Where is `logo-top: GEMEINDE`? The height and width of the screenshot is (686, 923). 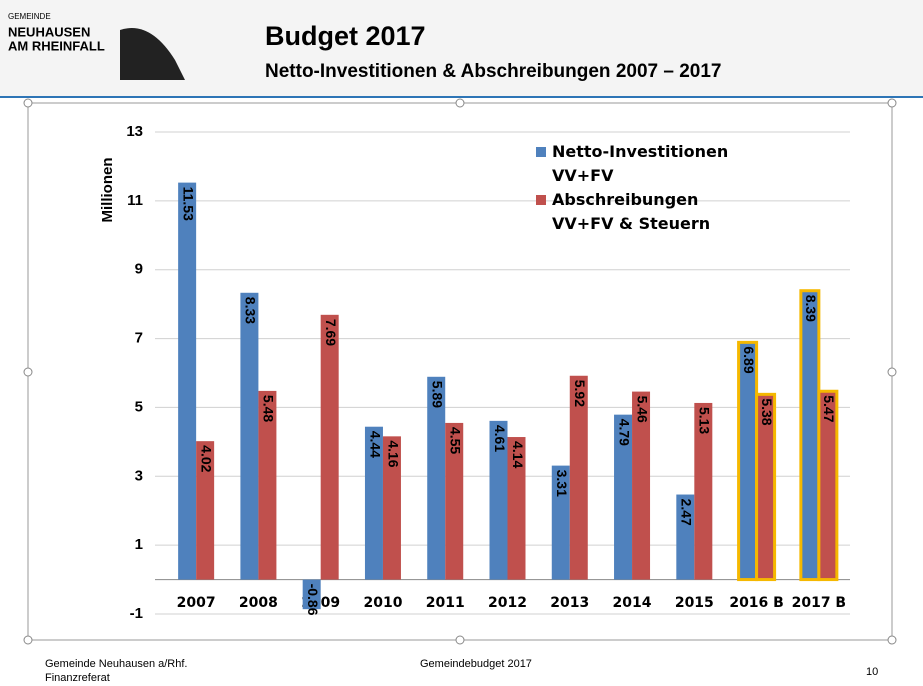
logo-top: GEMEINDE is located at coordinates (29, 16).